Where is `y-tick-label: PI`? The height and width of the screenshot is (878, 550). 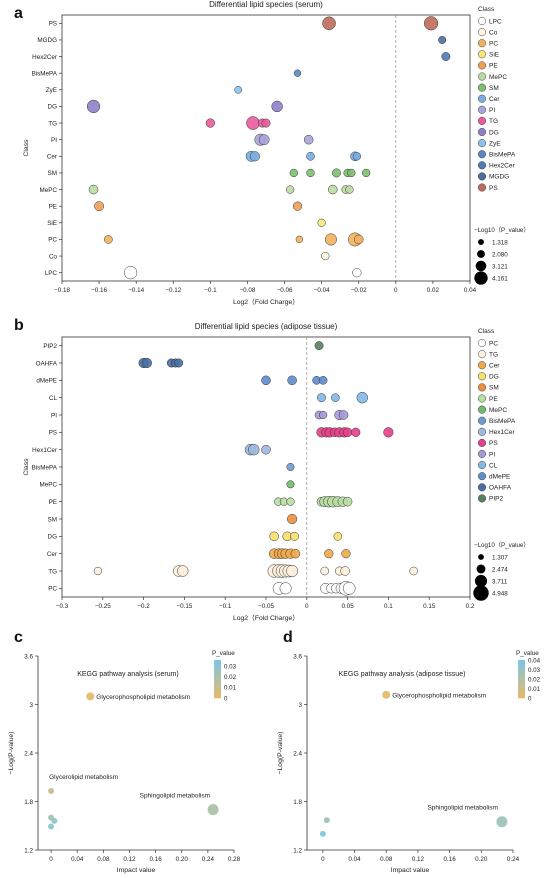
y-tick-label: PI is located at coordinates (54, 415).